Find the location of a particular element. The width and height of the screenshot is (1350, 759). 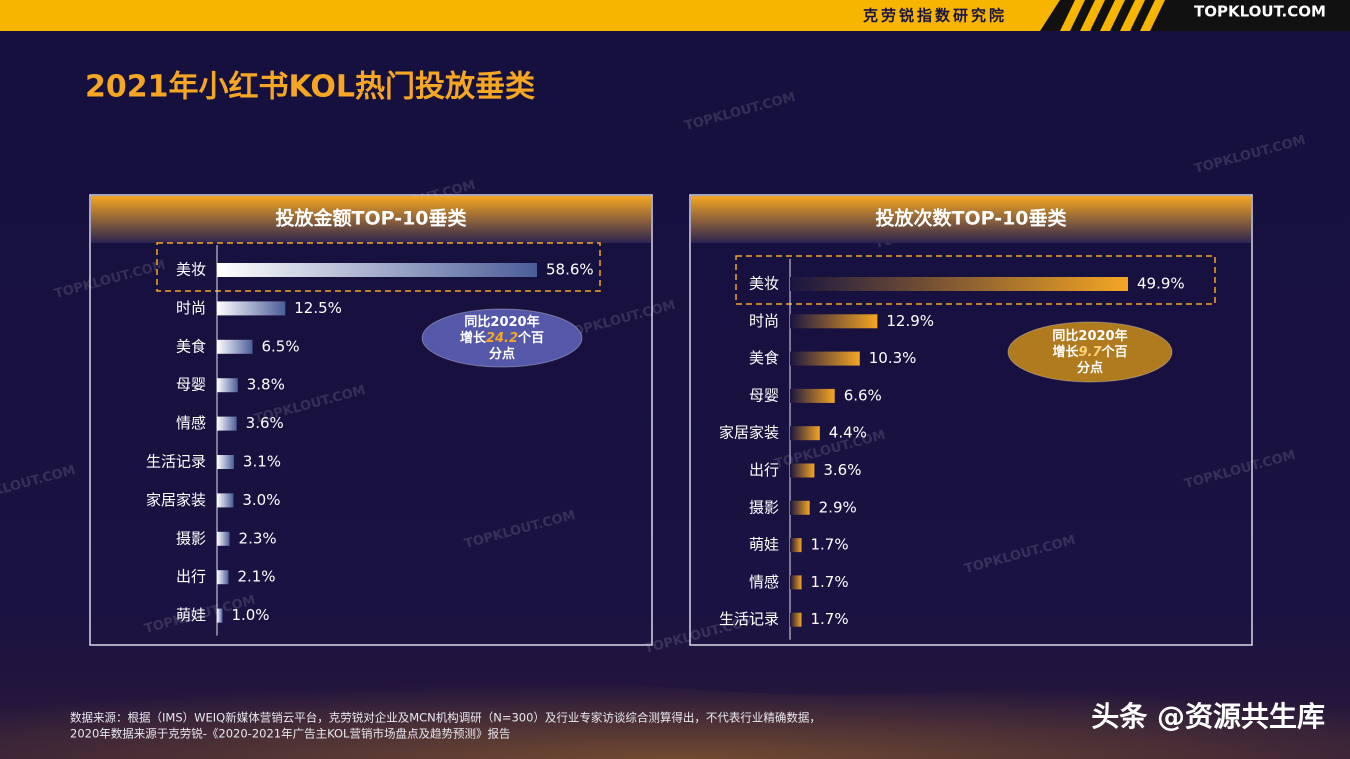

value-label: 2.1% is located at coordinates (256, 577).